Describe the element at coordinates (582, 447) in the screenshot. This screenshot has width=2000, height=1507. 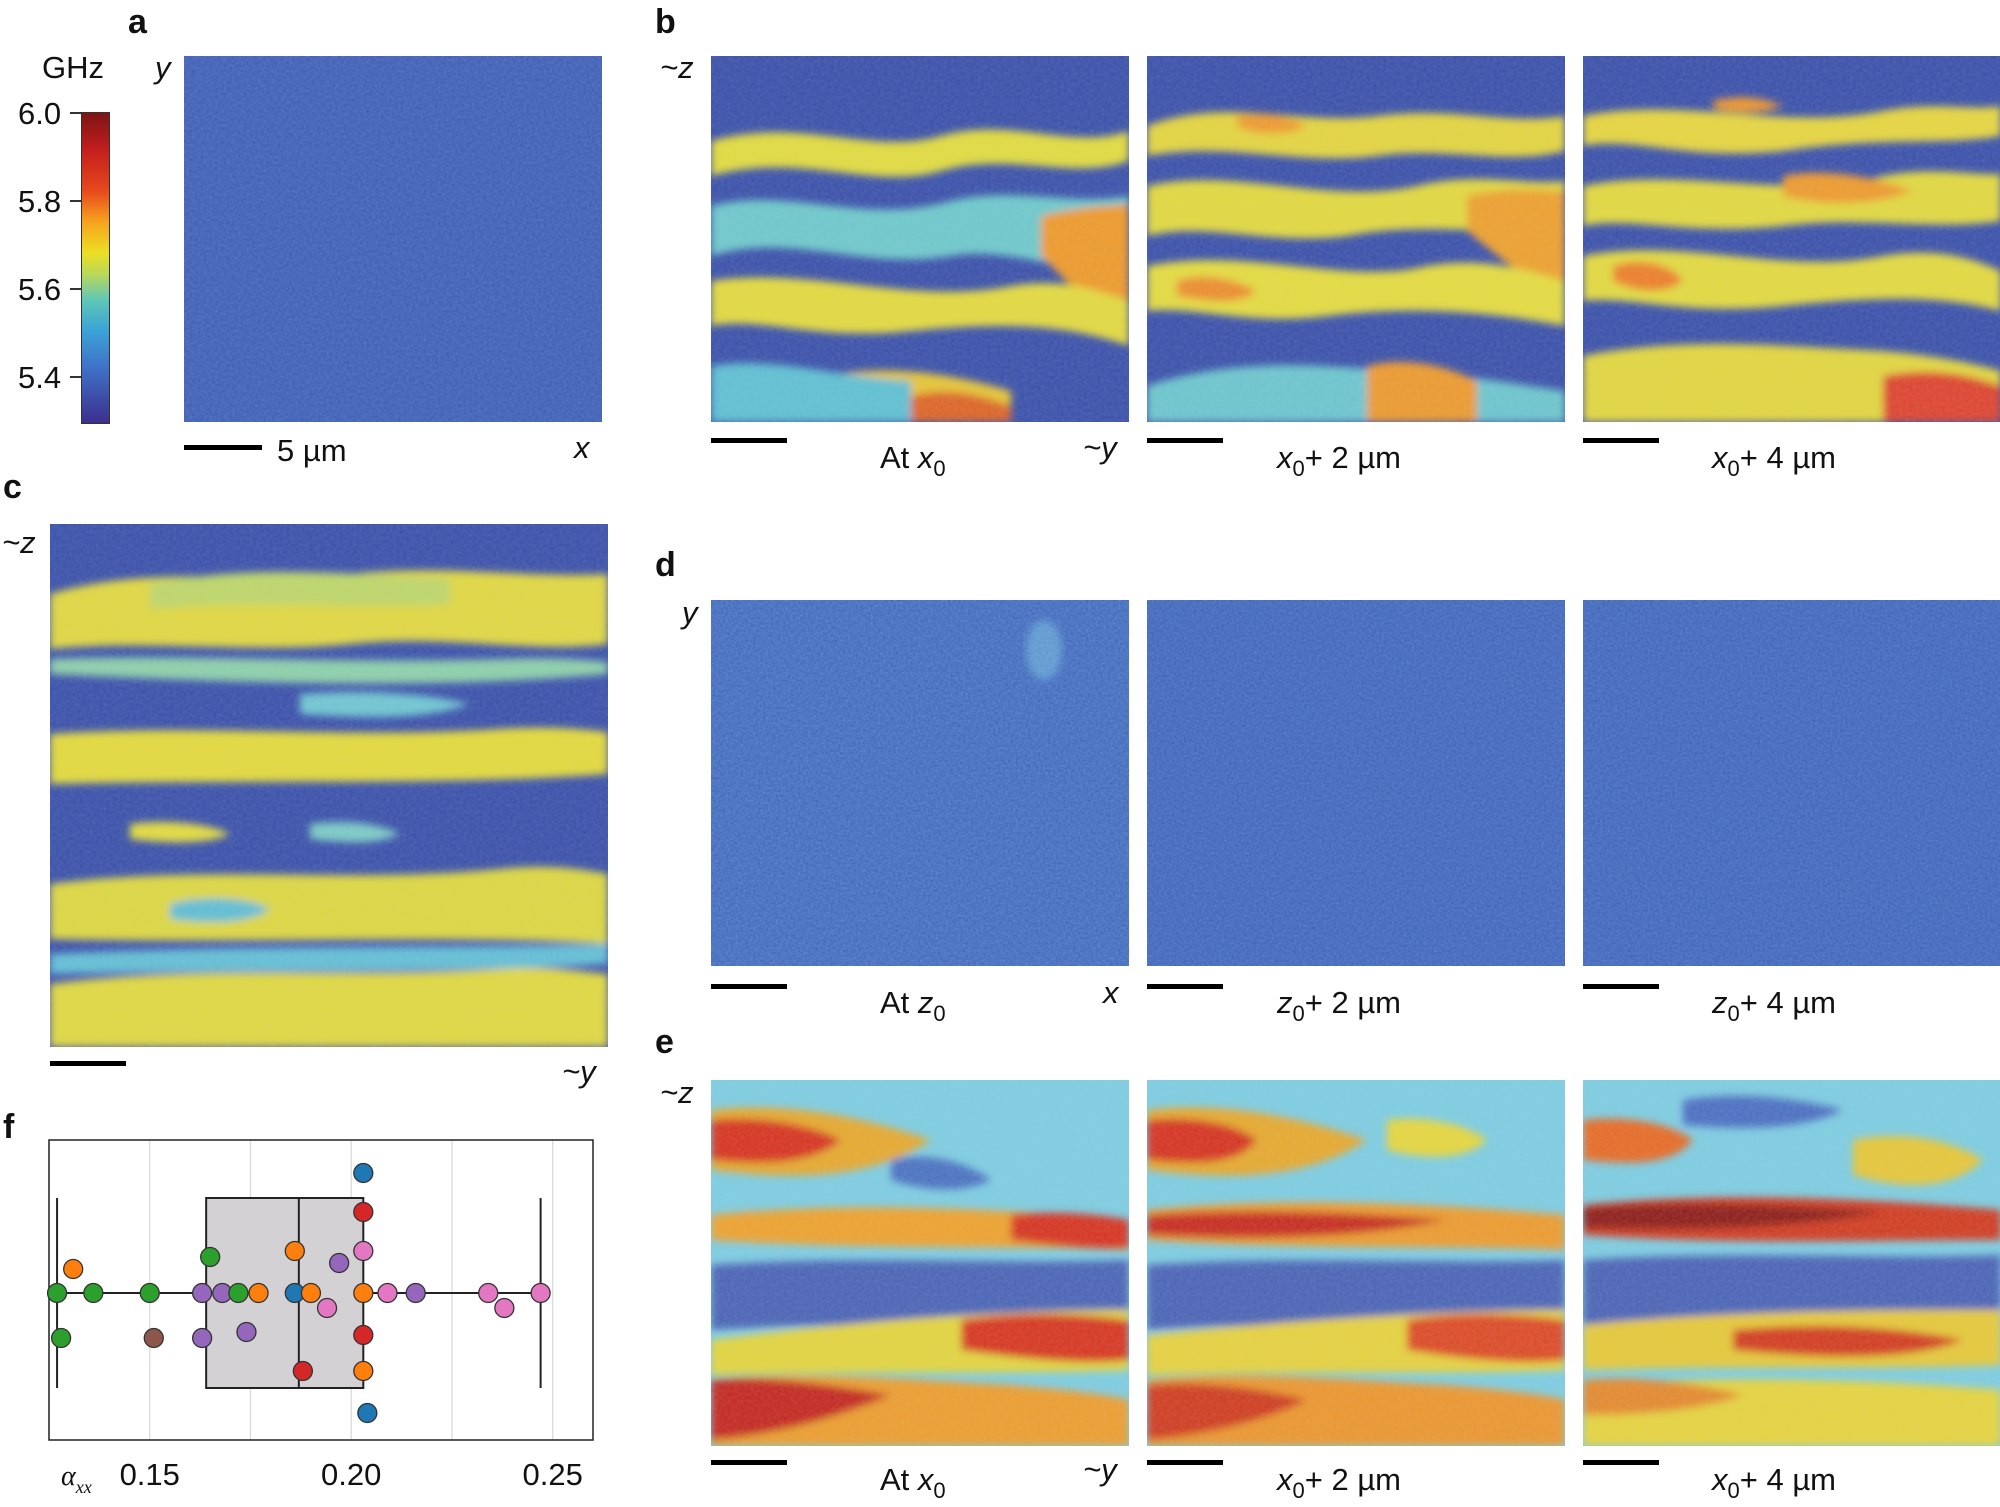
I see `axis-label-x: x` at that location.